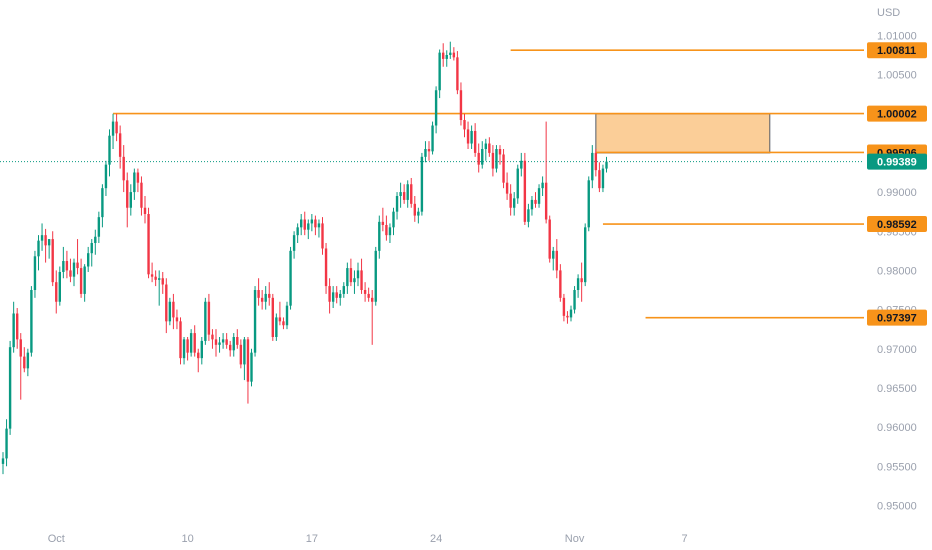  I want to click on svg-text: 0.99389, so click(897, 163).